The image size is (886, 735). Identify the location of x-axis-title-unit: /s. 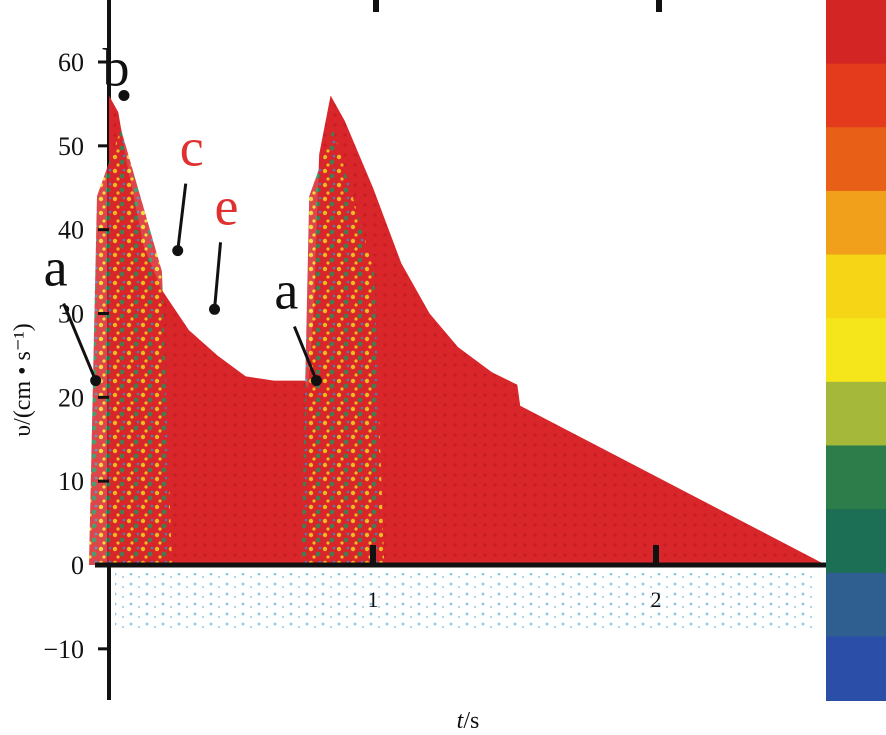
(471, 721).